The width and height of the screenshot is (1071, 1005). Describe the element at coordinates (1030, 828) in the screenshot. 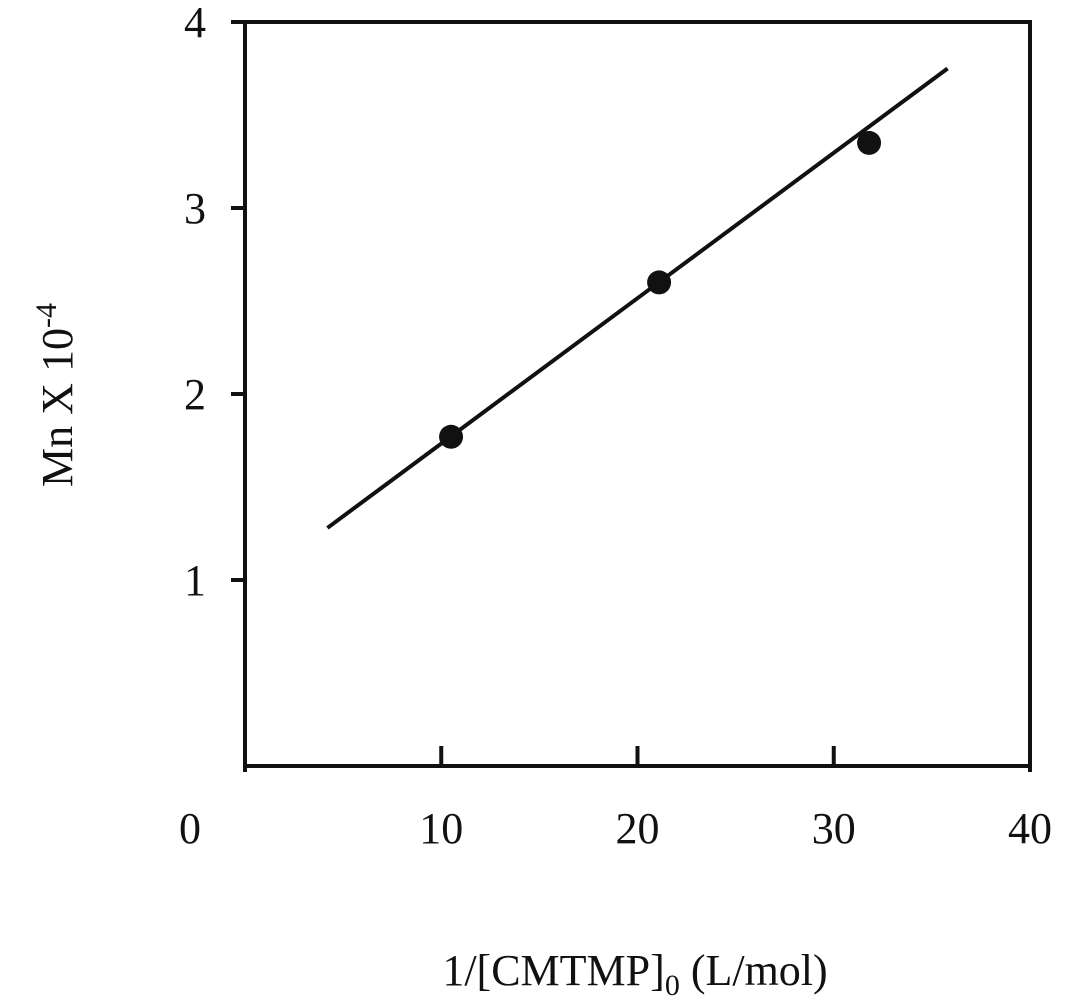

I see `x-tick-label: 40` at that location.